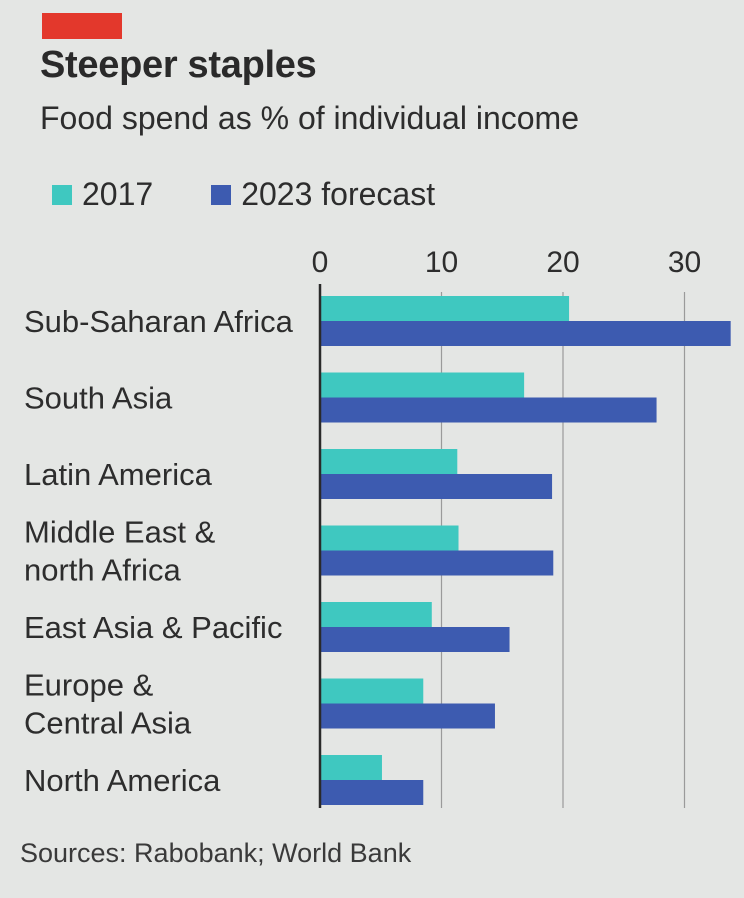 This screenshot has height=898, width=744. I want to click on x-tick-label-10: 10, so click(441, 262).